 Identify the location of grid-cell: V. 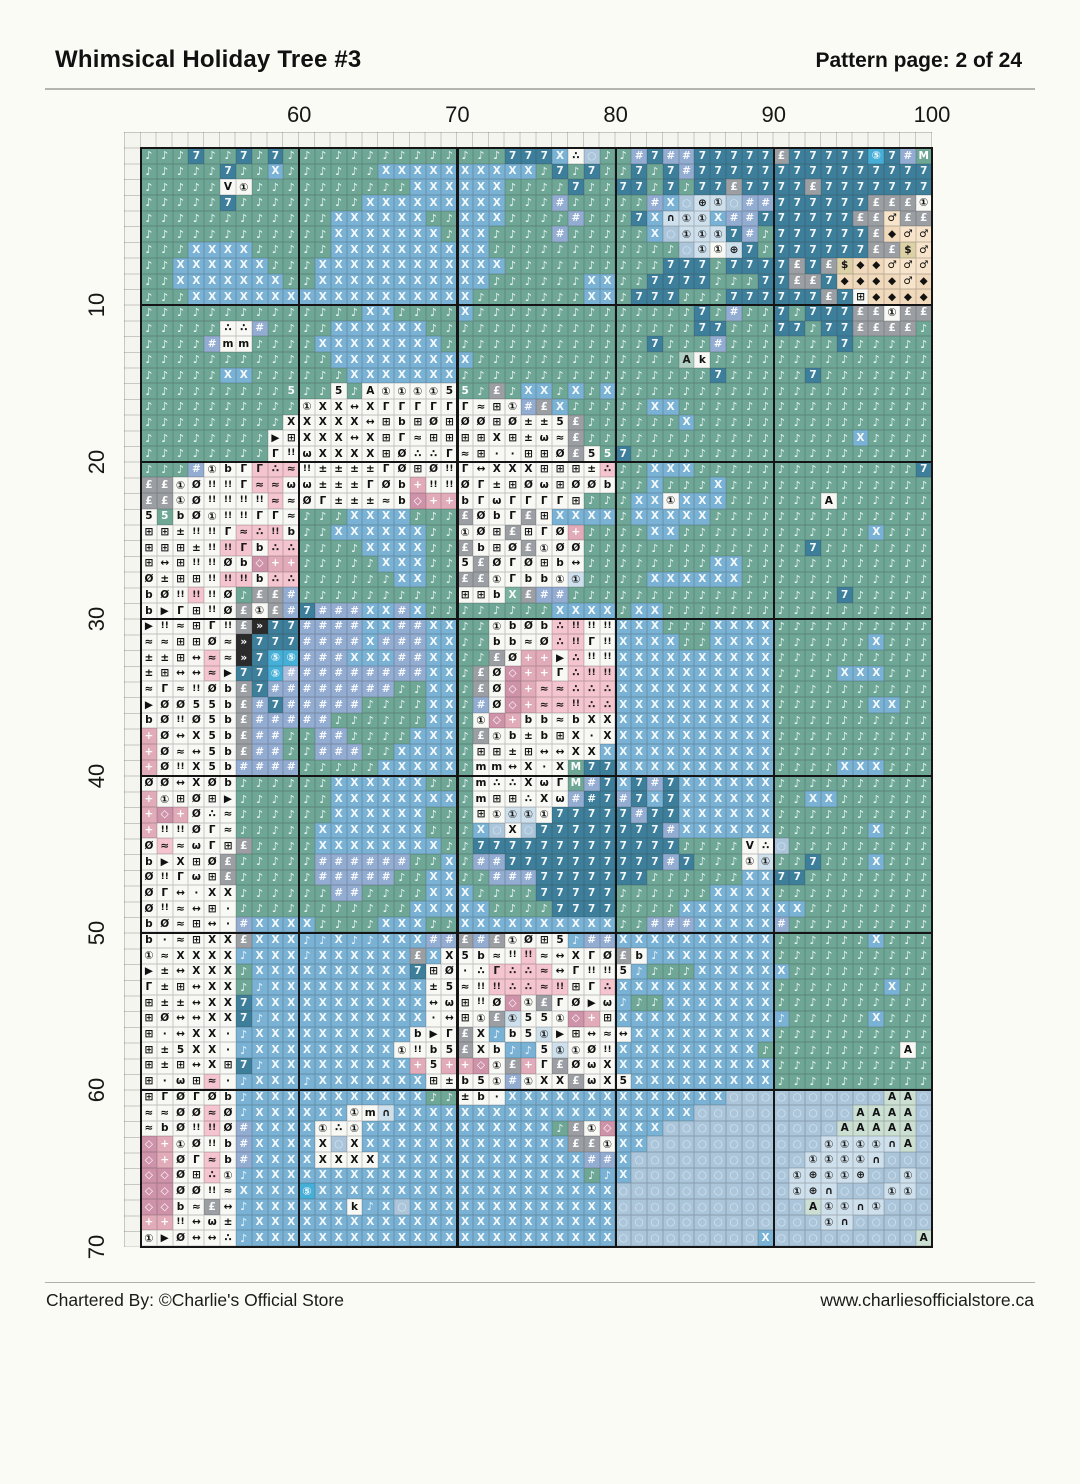
(749, 846).